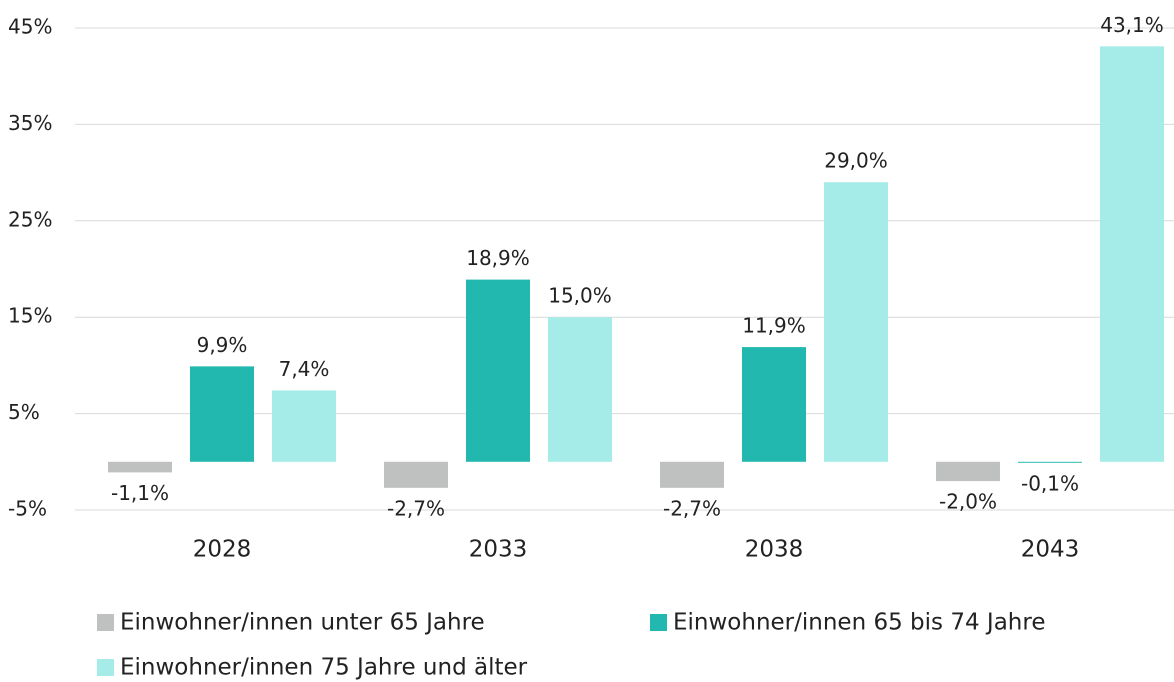  What do you see at coordinates (304, 369) in the screenshot?
I see `data-label: 7,4%` at bounding box center [304, 369].